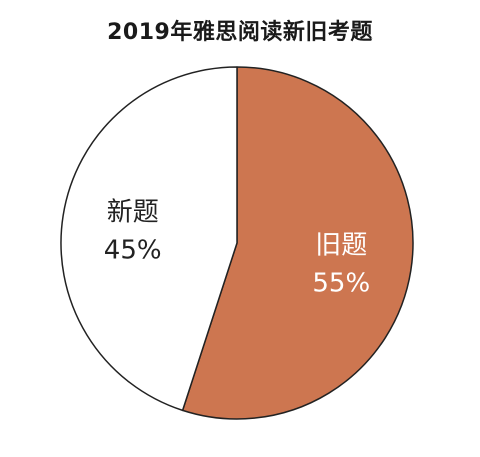 The image size is (480, 457). Describe the element at coordinates (341, 246) in the screenshot. I see `pie-slice-1-label: 旧题` at that location.